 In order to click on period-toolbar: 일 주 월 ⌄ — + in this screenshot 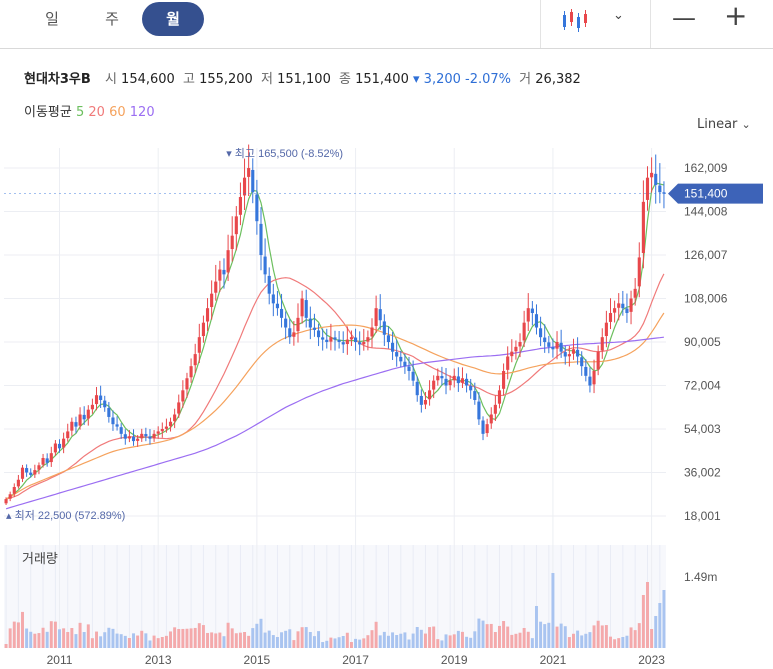, I will do `click(386, 24)`.